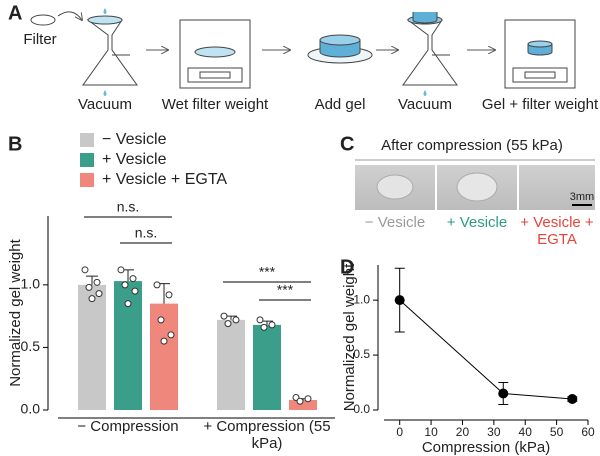 This screenshot has height=456, width=600. Describe the element at coordinates (494, 432) in the screenshot. I see `x-tick-label: 30` at that location.